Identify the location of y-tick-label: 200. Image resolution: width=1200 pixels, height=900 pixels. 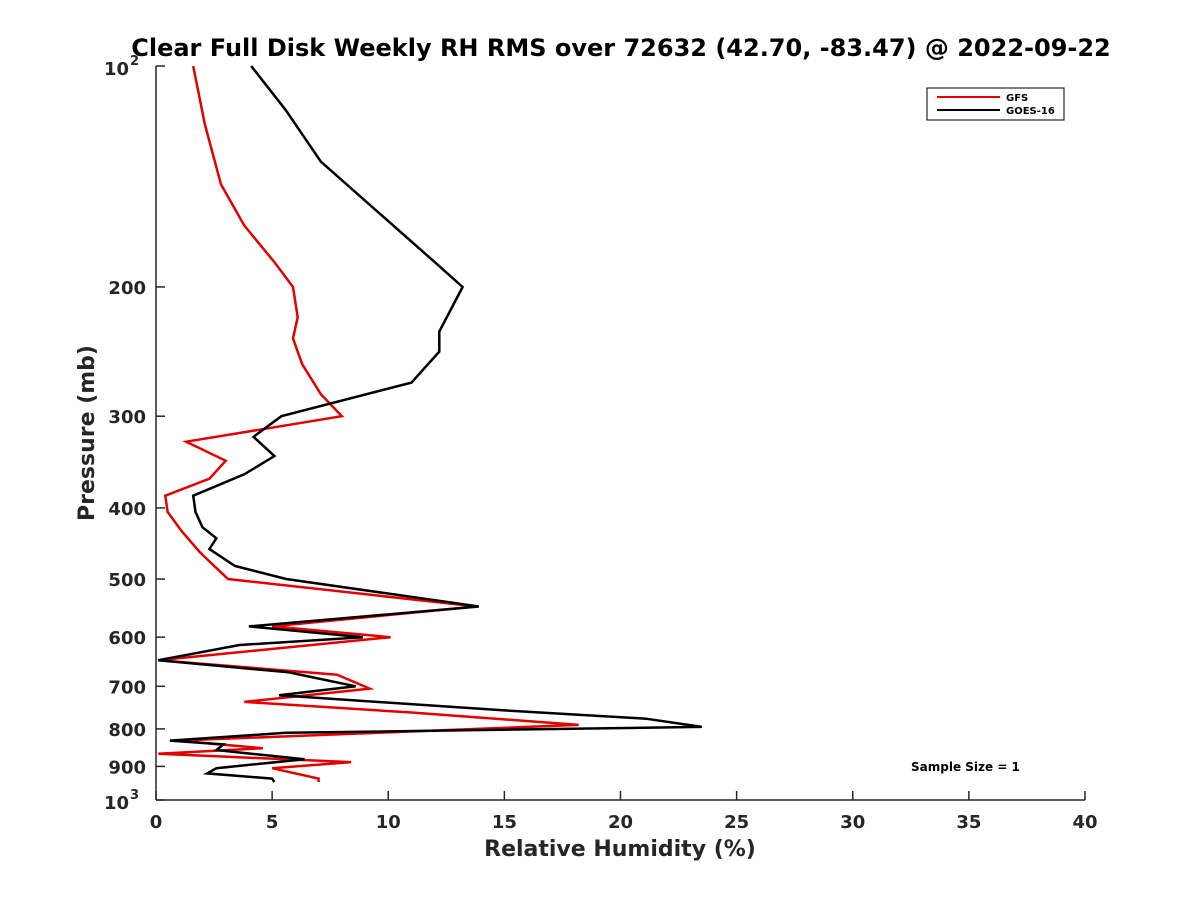
(127, 288).